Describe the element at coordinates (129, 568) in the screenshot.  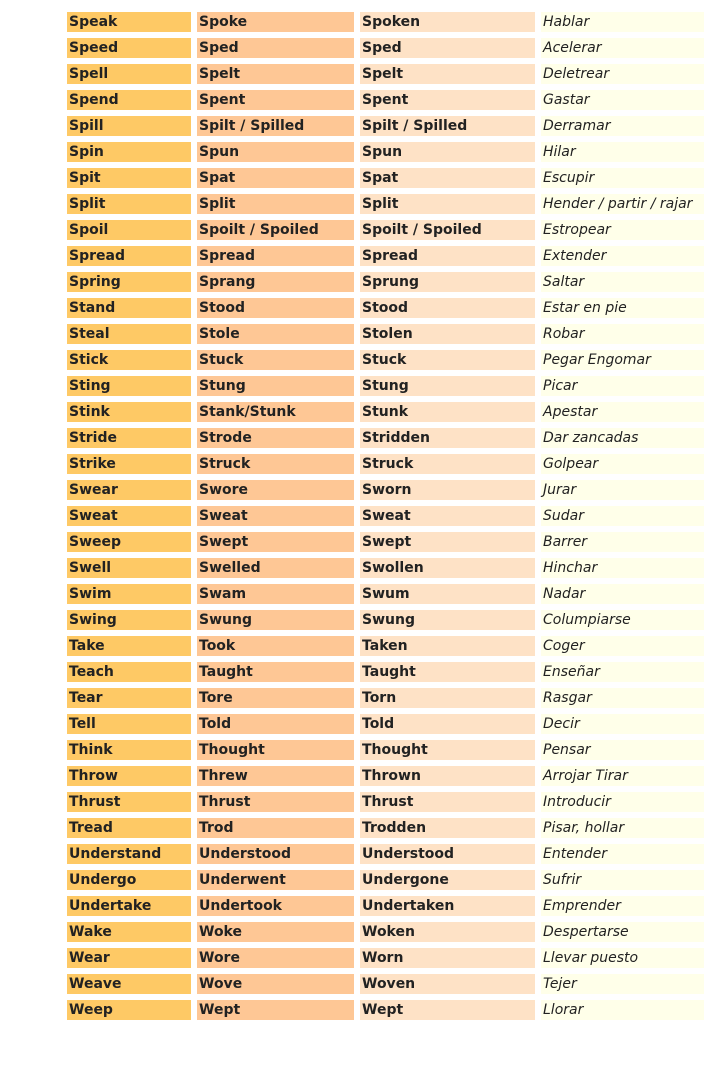
I see `base-form: Swell` at that location.